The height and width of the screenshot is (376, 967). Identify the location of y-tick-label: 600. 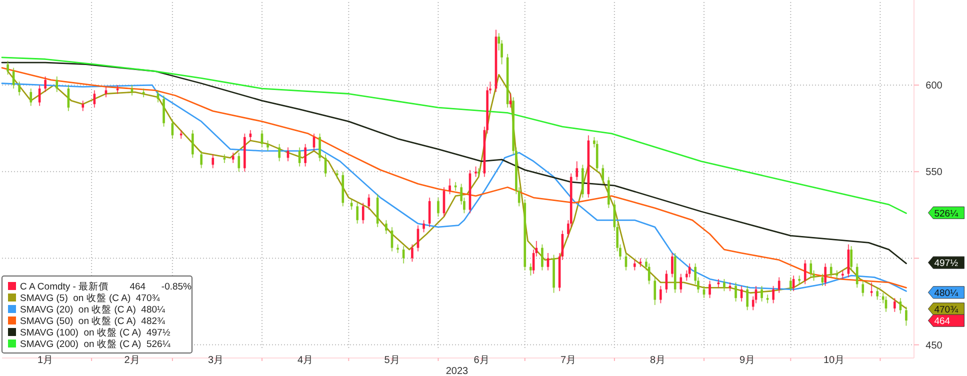
(934, 86).